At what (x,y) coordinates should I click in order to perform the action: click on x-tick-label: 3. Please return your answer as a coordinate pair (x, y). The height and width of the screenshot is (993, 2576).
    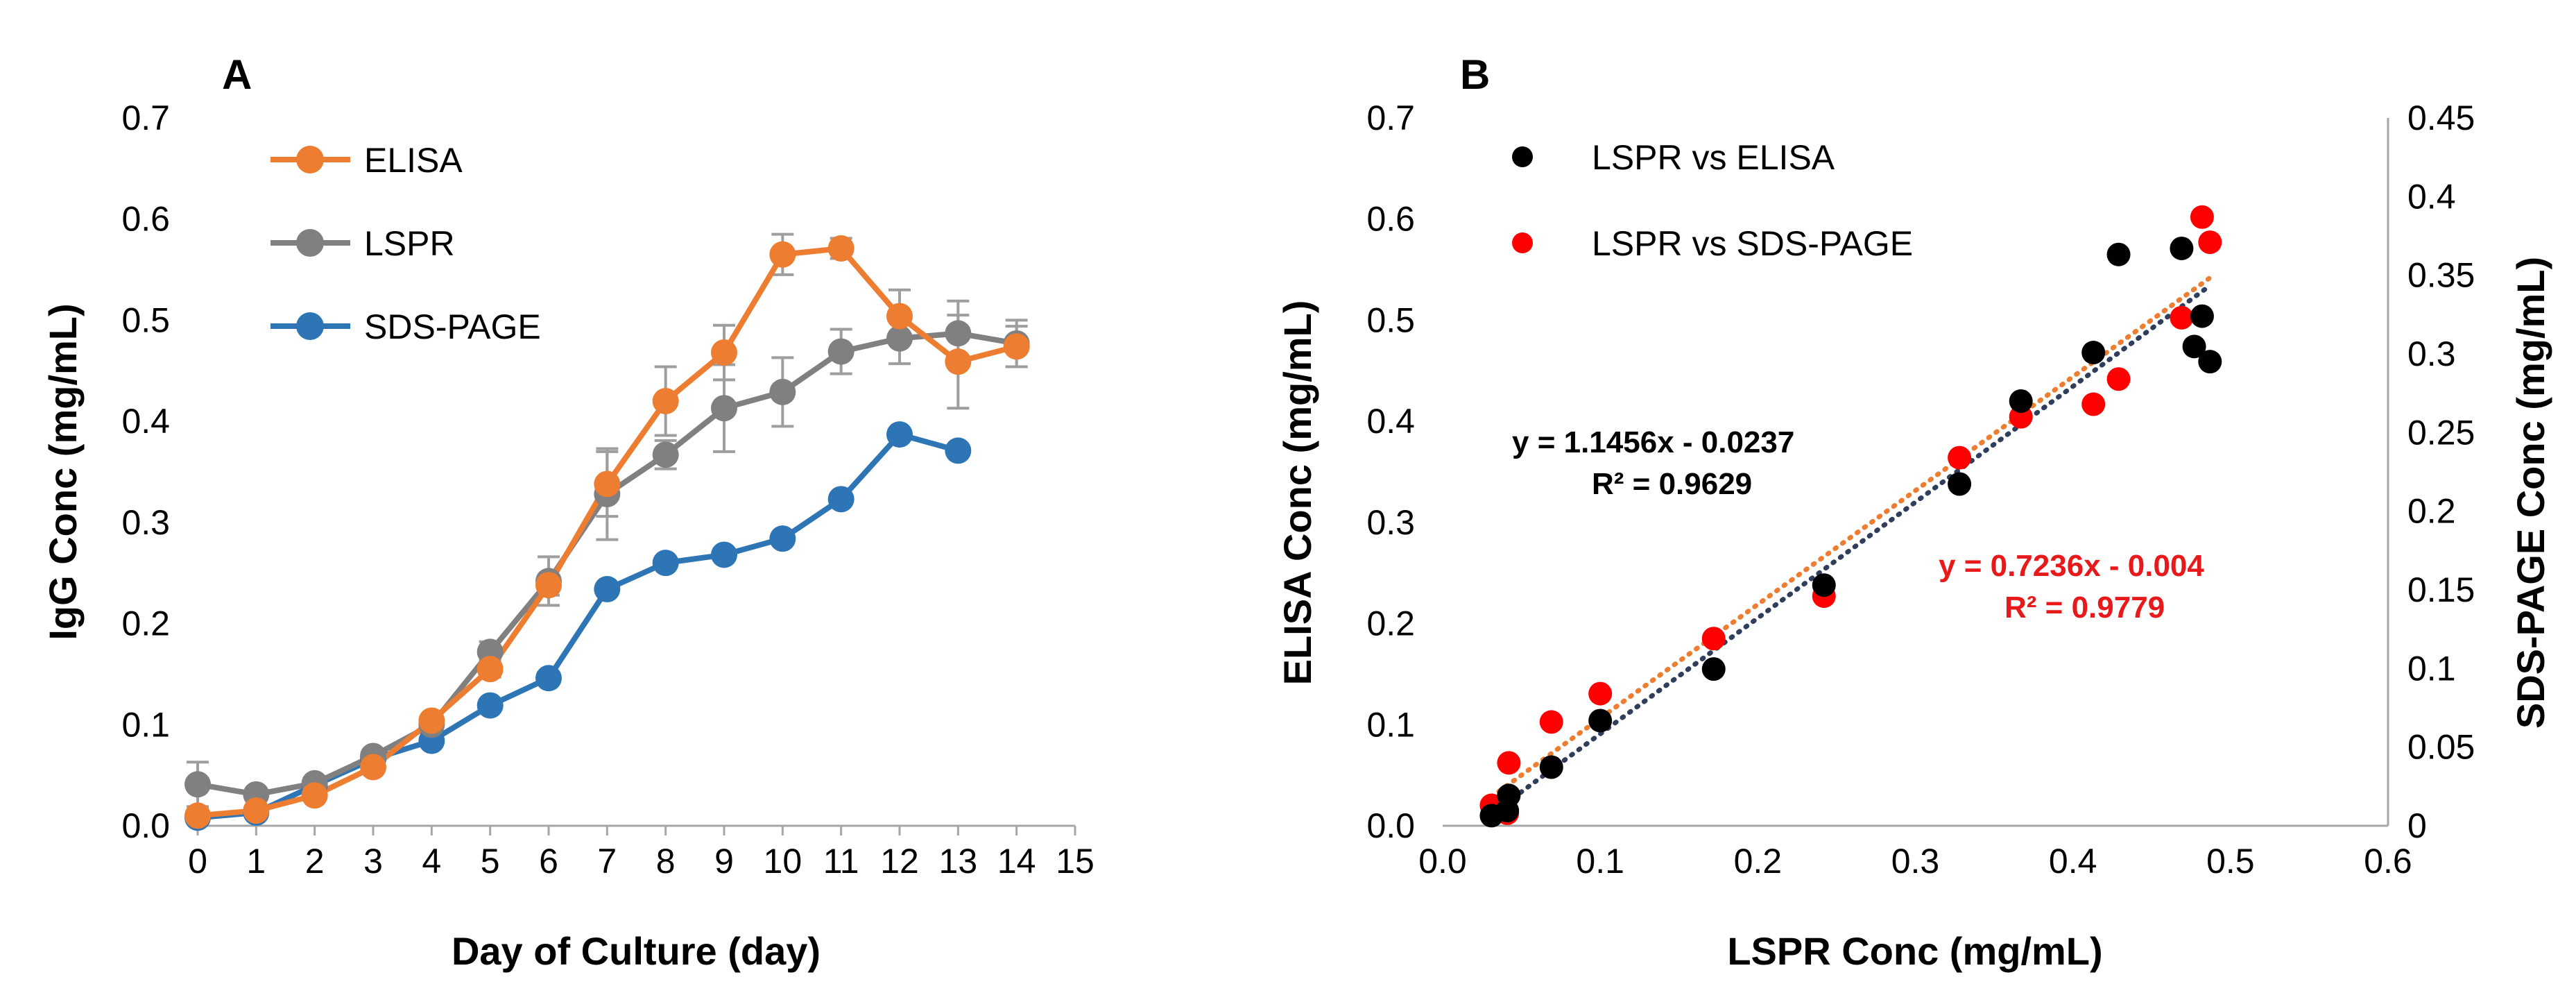
    Looking at the image, I should click on (373, 861).